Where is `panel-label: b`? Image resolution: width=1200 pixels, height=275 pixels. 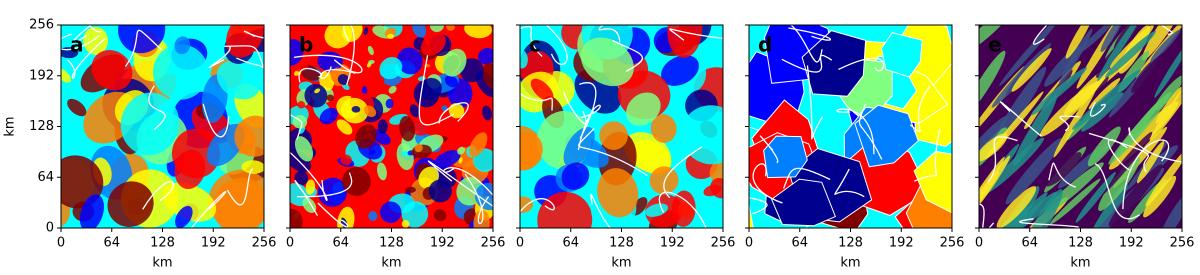 panel-label: b is located at coordinates (306, 45).